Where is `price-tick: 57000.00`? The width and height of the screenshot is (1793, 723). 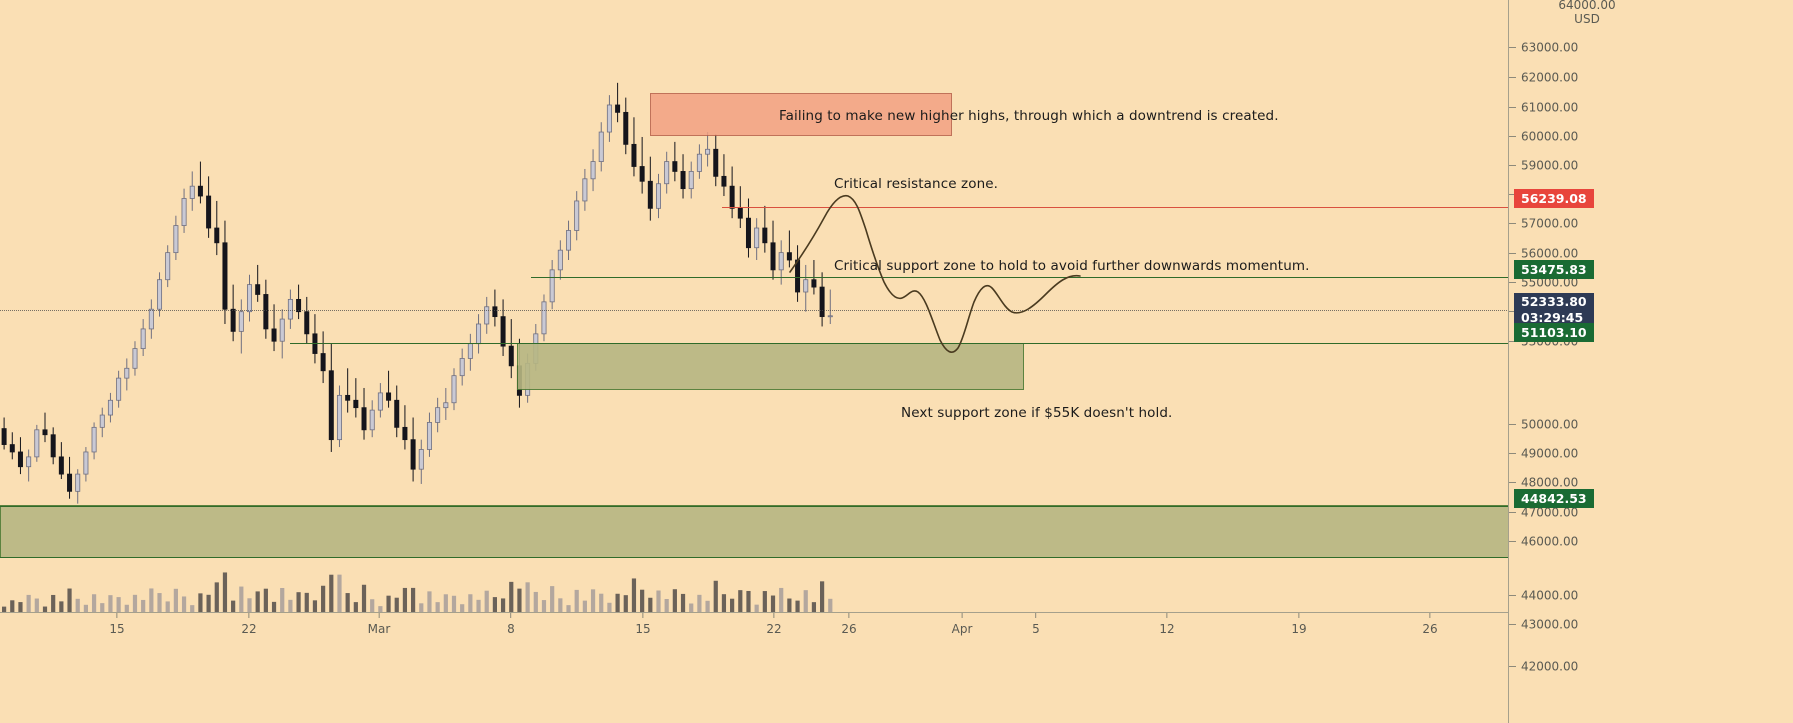 price-tick: 57000.00 is located at coordinates (1543, 223).